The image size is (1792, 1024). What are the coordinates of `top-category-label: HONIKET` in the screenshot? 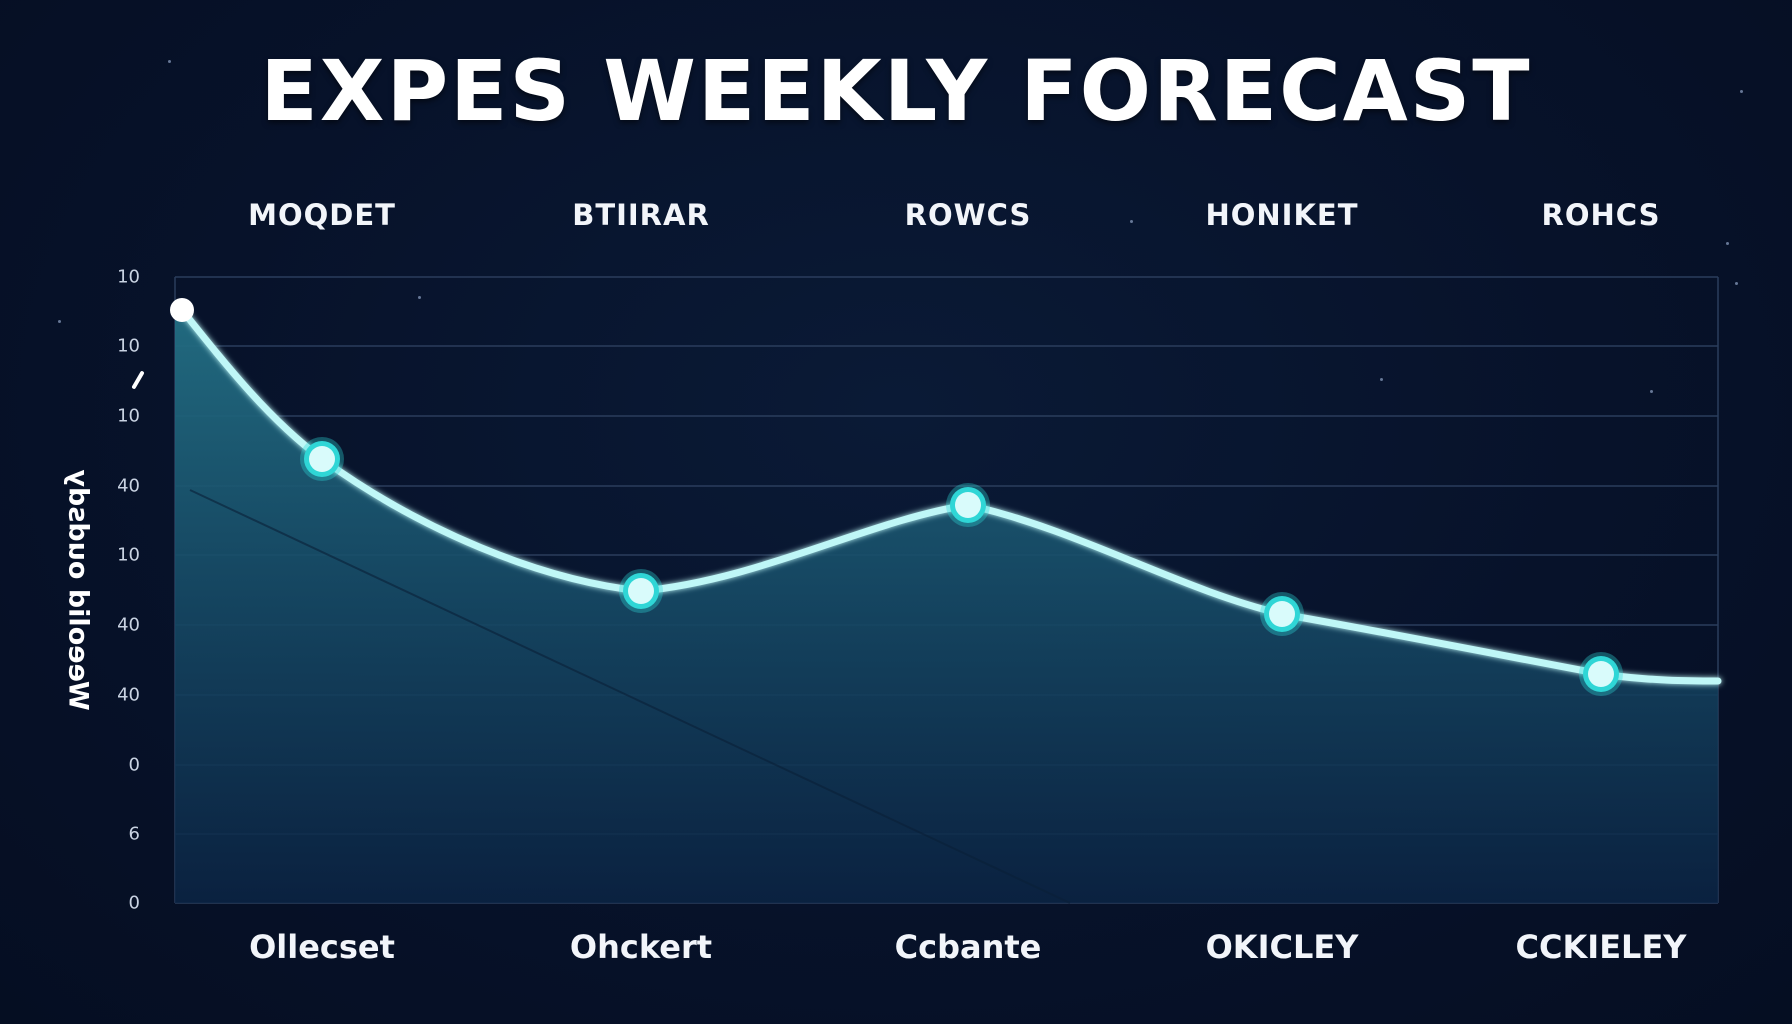 It's located at (1282, 215).